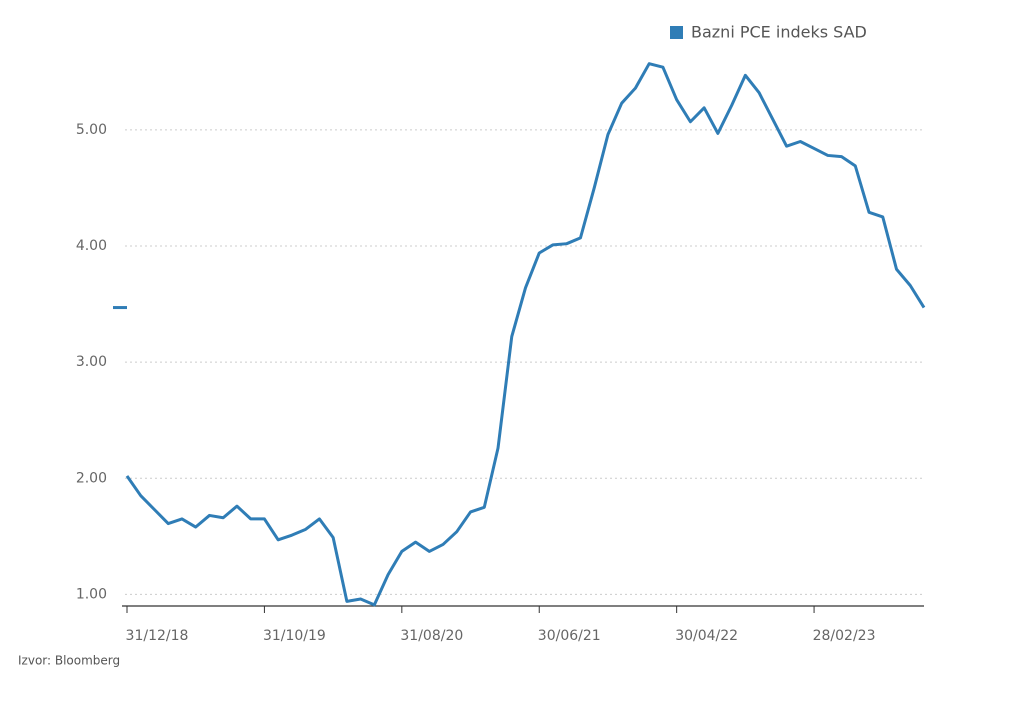 Image resolution: width=1024 pixels, height=704 pixels. What do you see at coordinates (91, 478) in the screenshot?
I see `y-tick-label: 2.00` at bounding box center [91, 478].